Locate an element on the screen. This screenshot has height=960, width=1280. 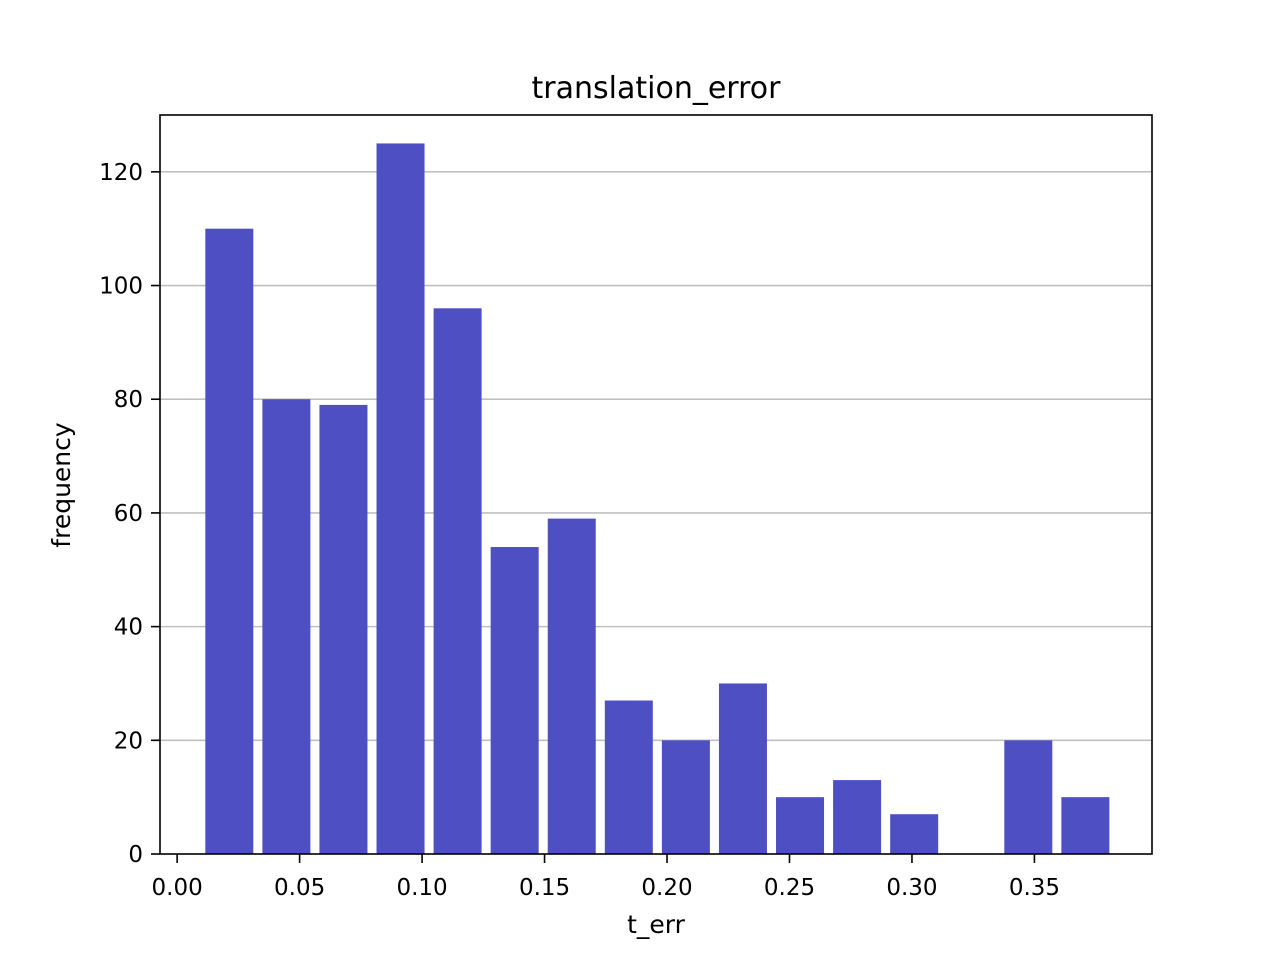
y-tick-label: 60 is located at coordinates (128, 514).